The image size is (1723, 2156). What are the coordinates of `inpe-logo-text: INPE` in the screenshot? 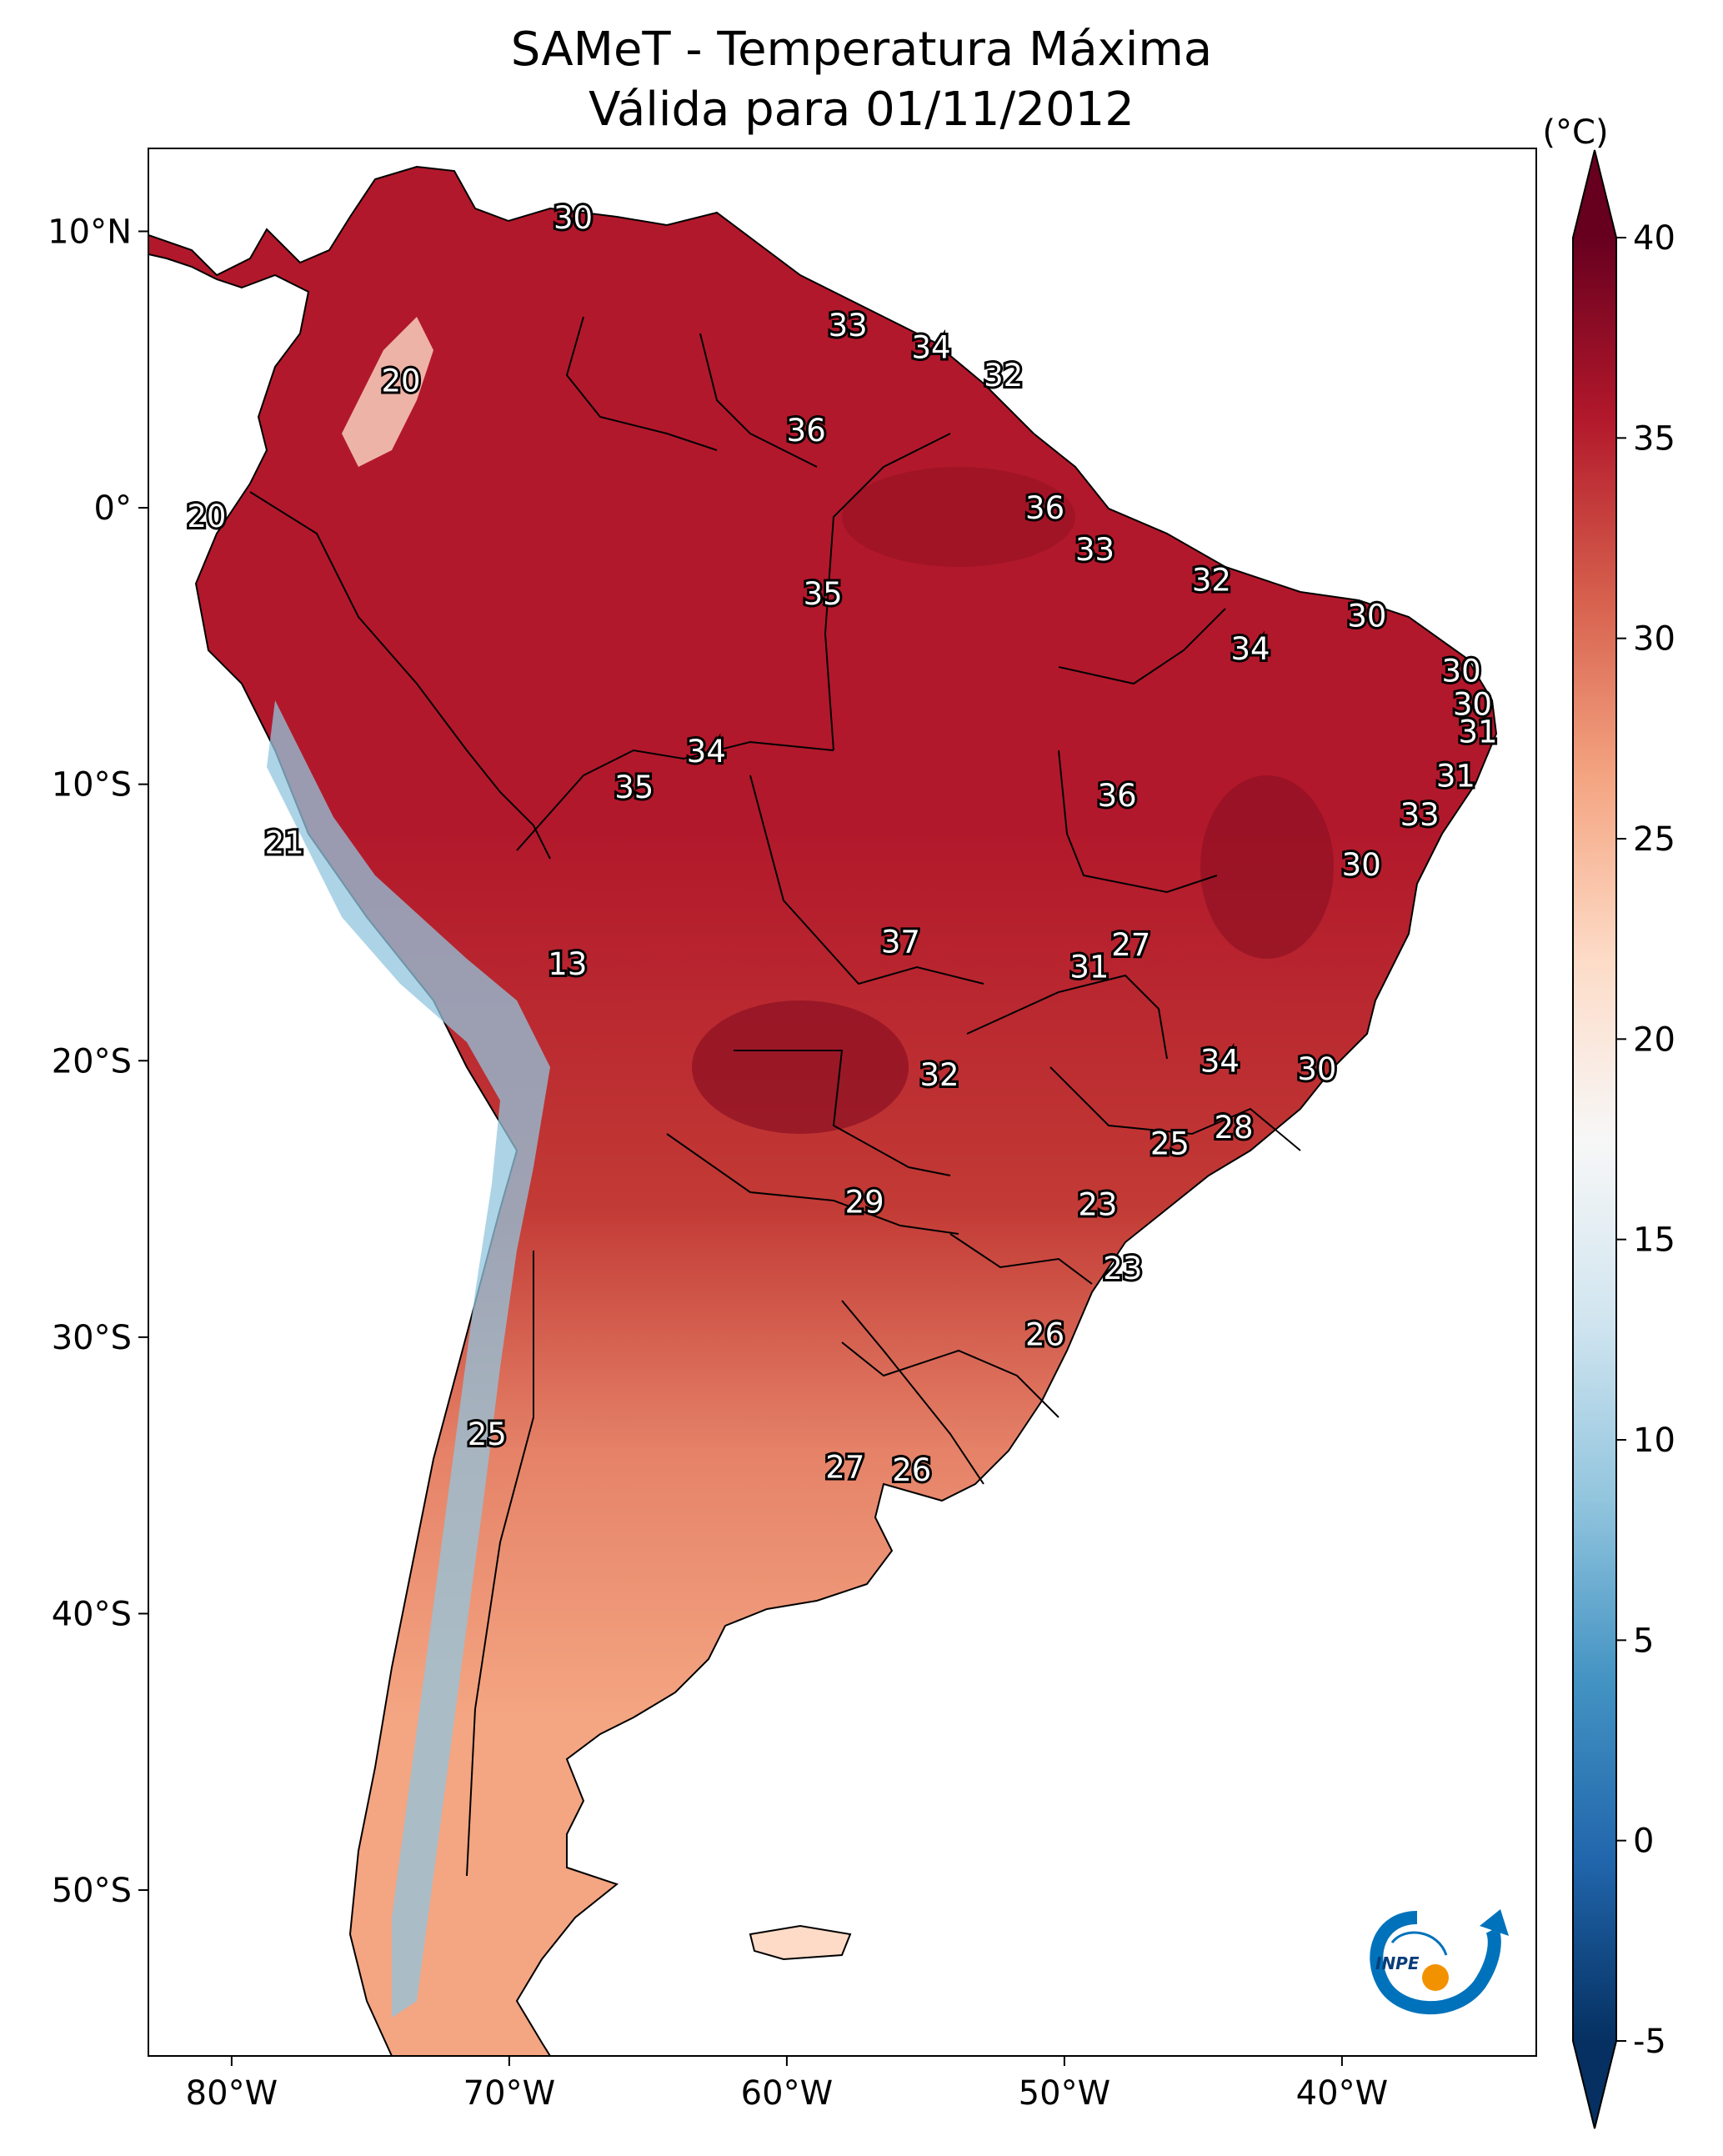 It's located at (1398, 1963).